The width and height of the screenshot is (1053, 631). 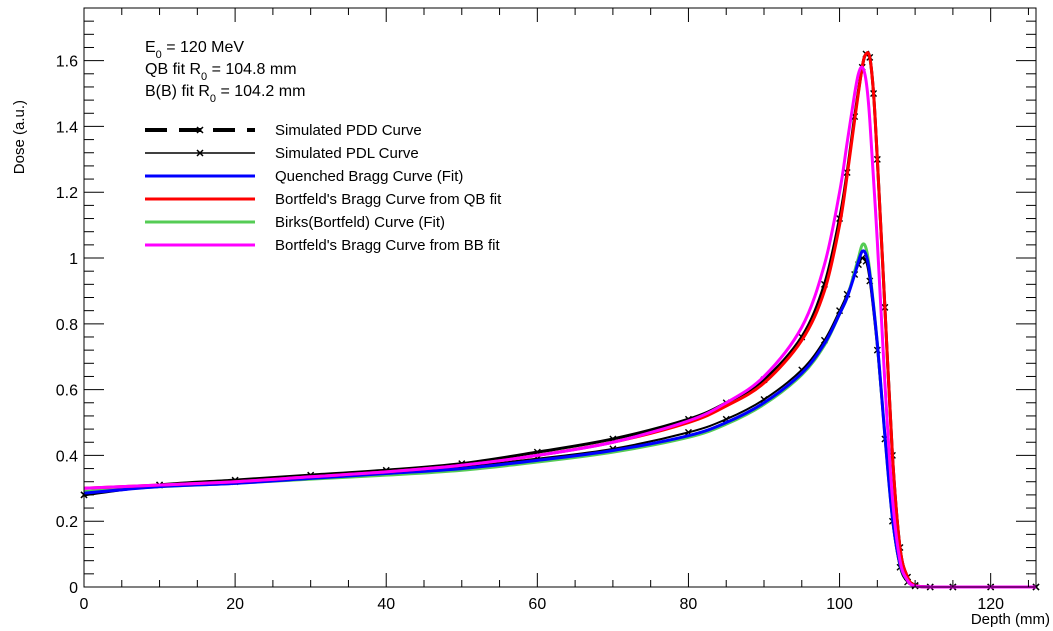 What do you see at coordinates (67, 193) in the screenshot?
I see `y-tick-label: 1.2` at bounding box center [67, 193].